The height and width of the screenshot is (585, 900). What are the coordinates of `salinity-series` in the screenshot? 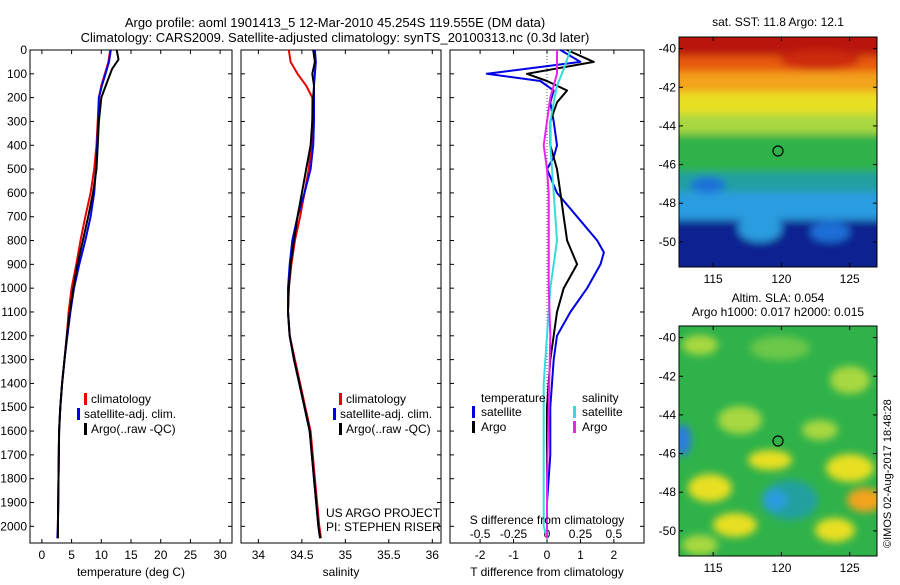 It's located at (304, 294).